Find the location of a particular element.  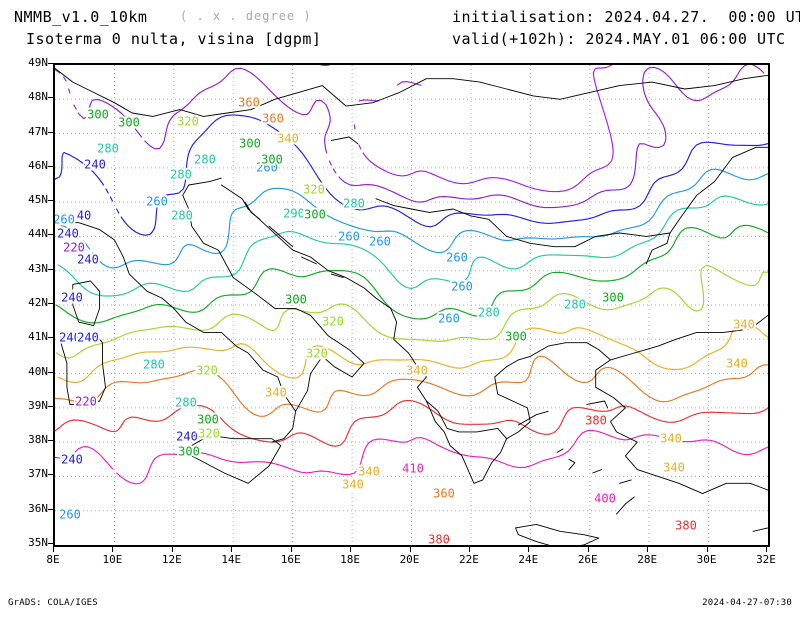

lon-tick-label: 26E is located at coordinates (587, 559).